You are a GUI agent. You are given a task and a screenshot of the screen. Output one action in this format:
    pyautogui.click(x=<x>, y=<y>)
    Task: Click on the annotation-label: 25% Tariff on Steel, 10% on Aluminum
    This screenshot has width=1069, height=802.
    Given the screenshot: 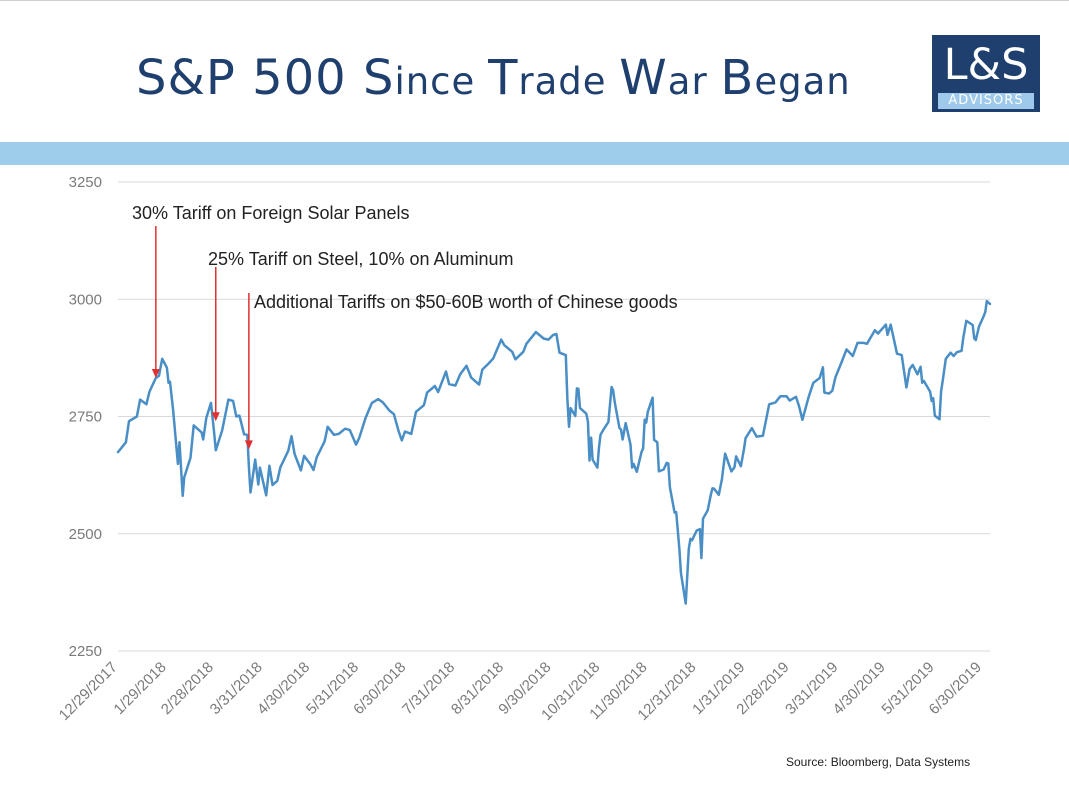 What is the action you would take?
    pyautogui.click(x=361, y=259)
    